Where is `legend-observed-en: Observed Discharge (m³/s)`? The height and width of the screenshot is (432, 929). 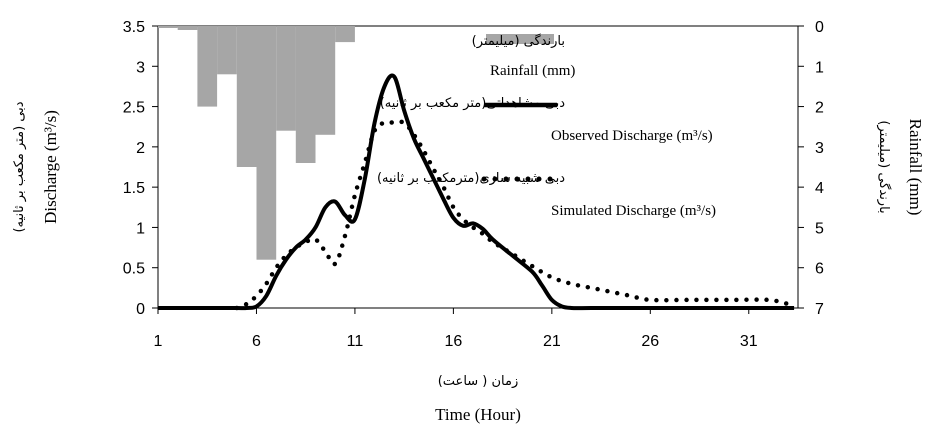
legend-observed-en: Observed Discharge (m³/s) is located at coordinates (632, 136).